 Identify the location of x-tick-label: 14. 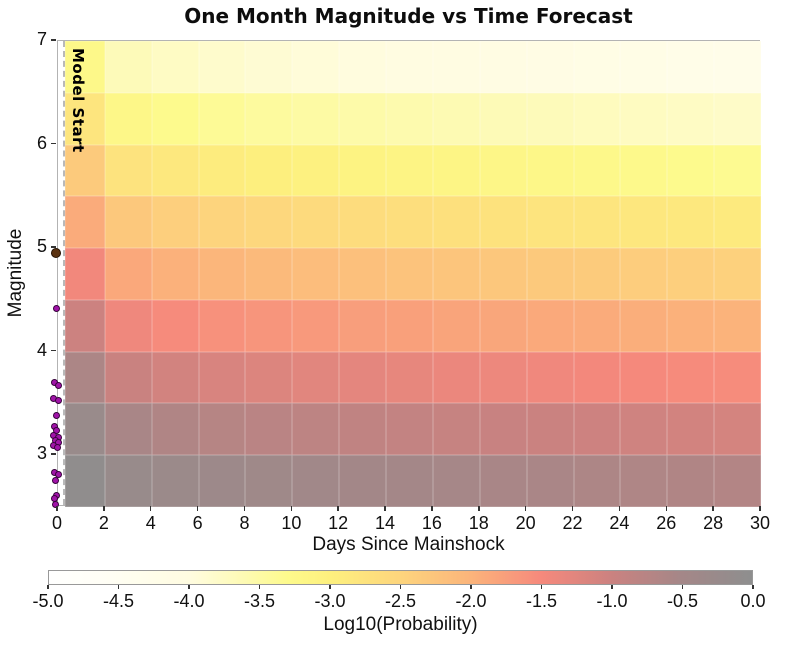
(385, 523).